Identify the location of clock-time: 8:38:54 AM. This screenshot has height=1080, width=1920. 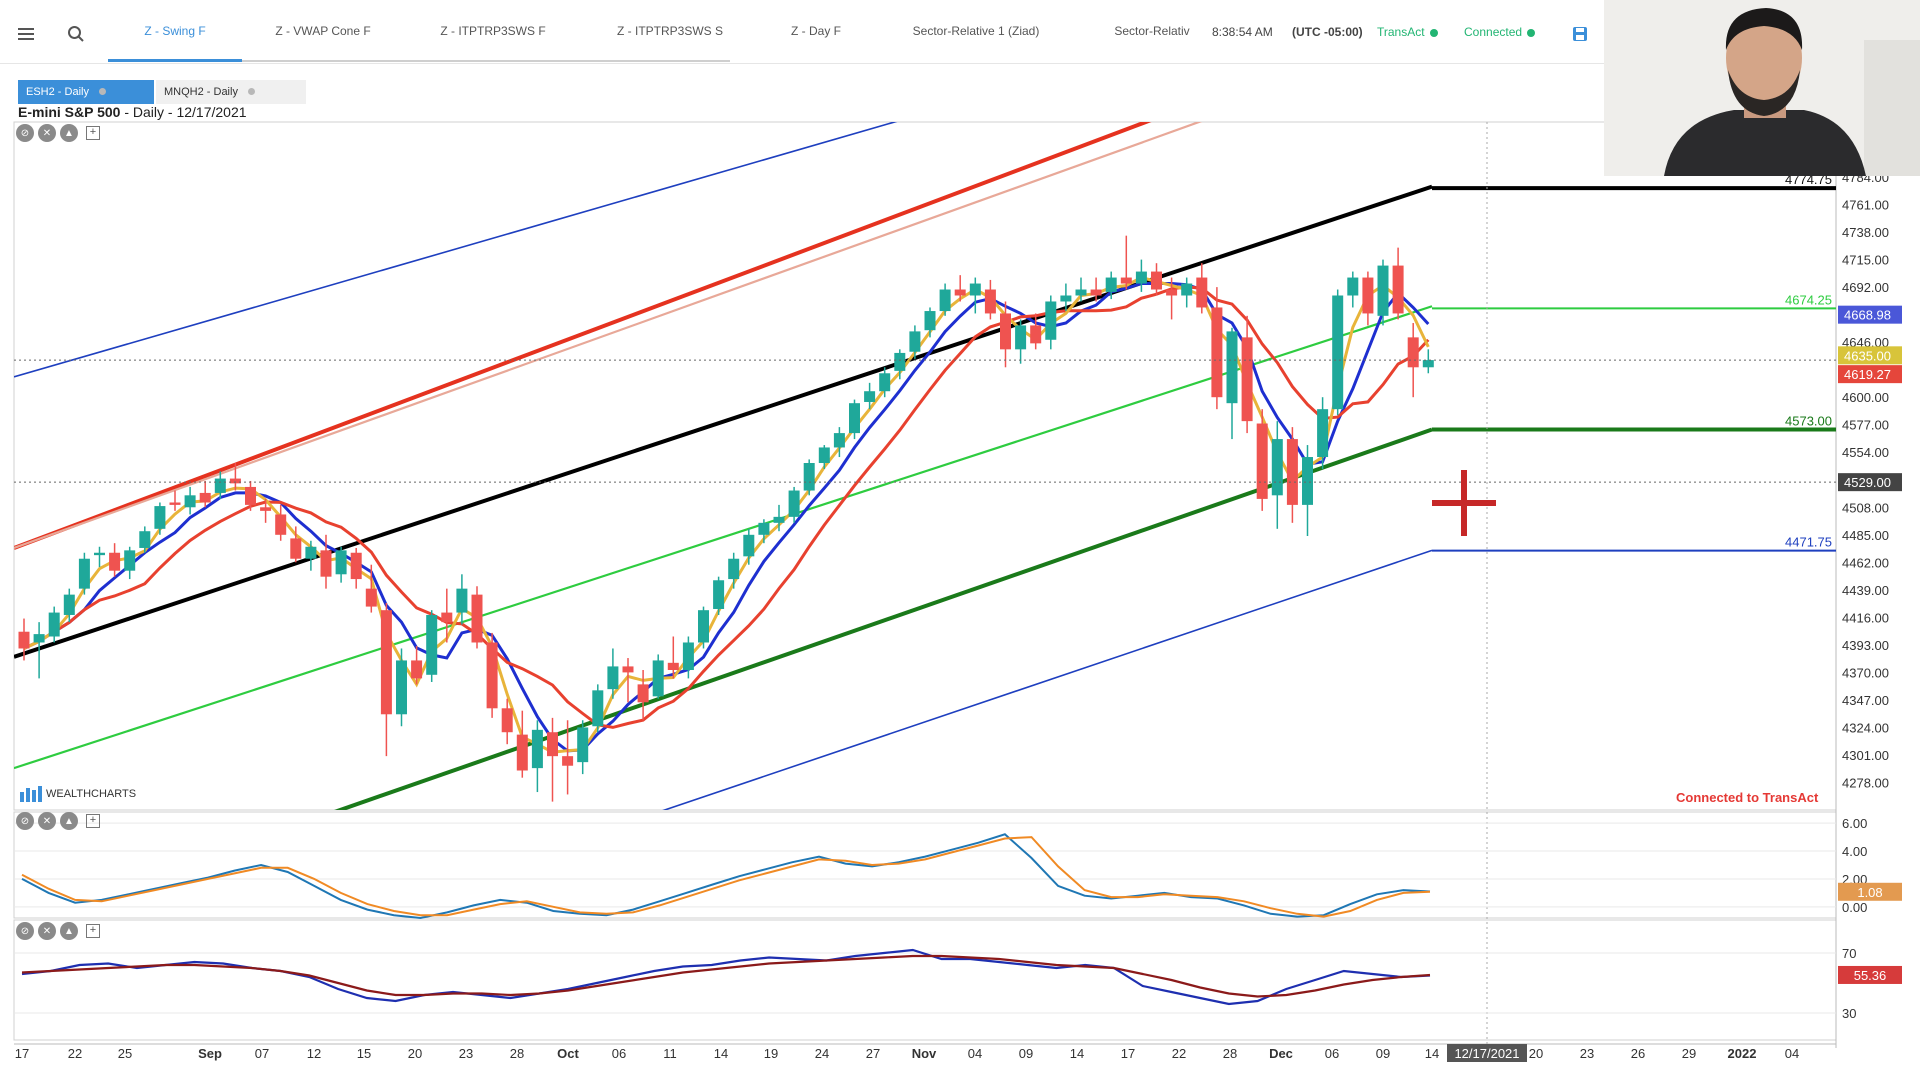
(1242, 32).